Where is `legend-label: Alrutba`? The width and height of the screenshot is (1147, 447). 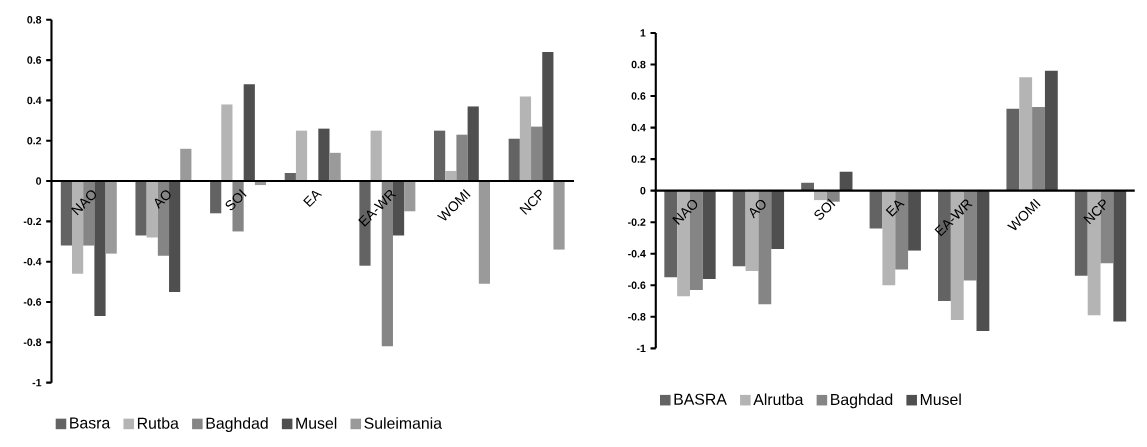 legend-label: Alrutba is located at coordinates (778, 399).